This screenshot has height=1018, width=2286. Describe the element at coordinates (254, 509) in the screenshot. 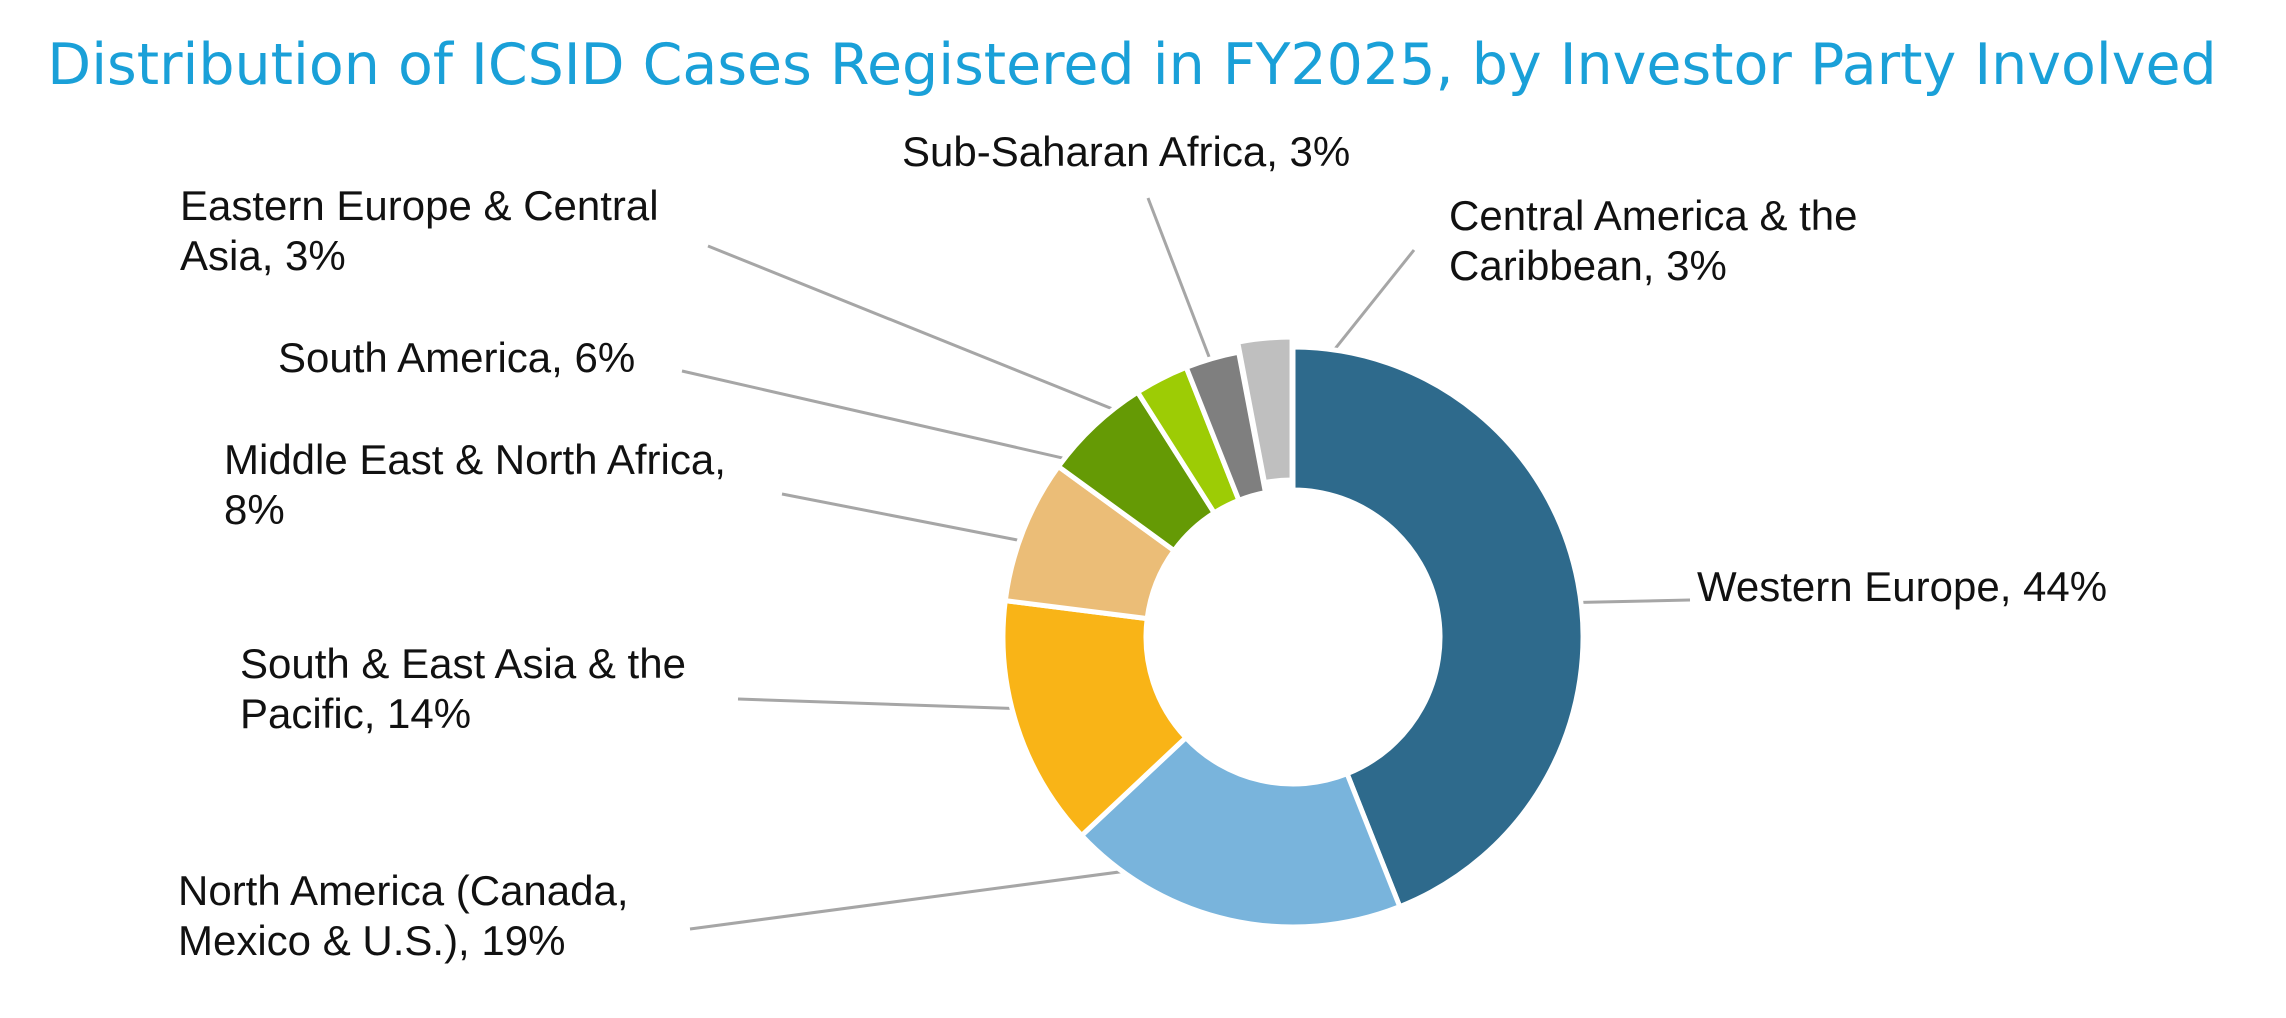

I see `data-label-line: 8%` at that location.